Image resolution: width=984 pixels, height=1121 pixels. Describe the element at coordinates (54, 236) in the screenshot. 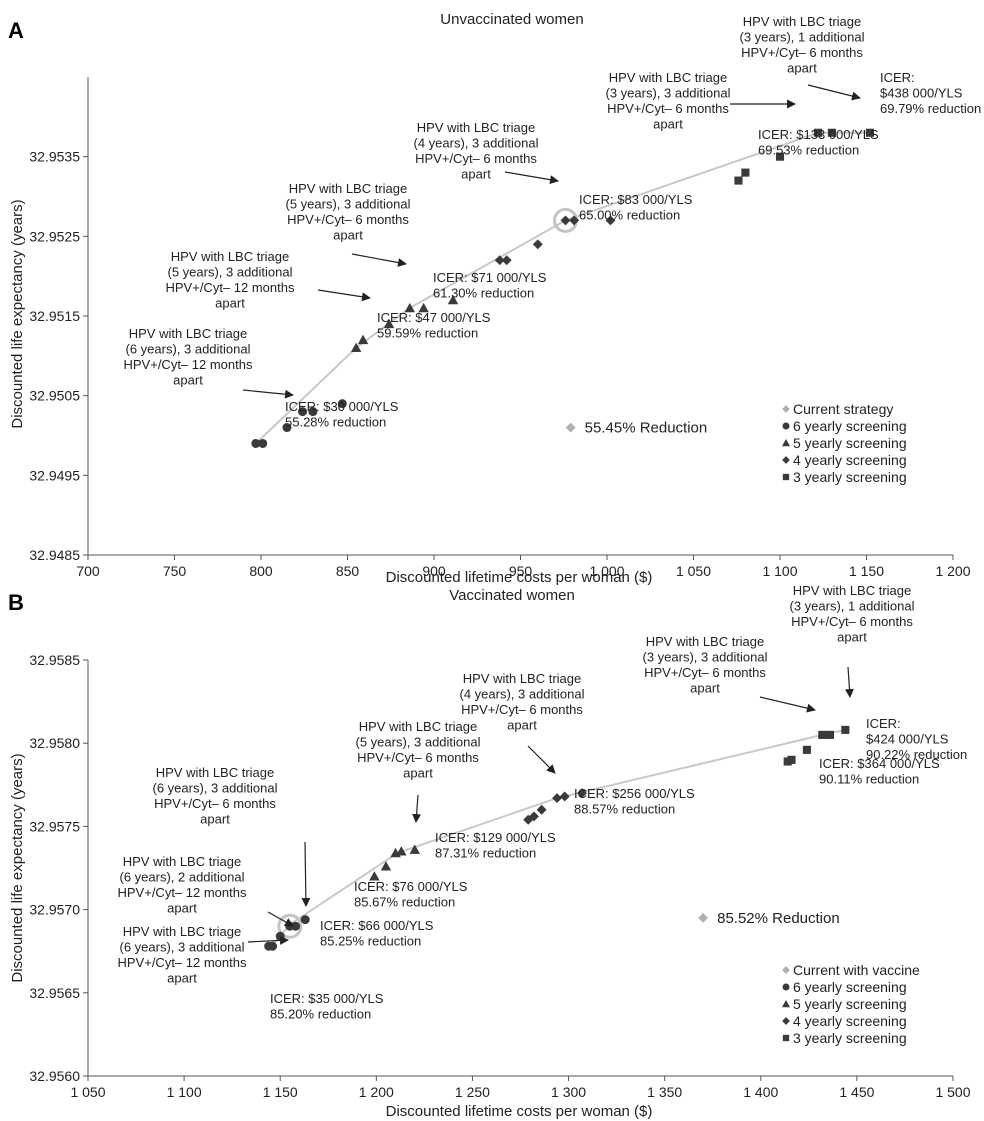

I see `y-tick-label: 32.9525` at that location.